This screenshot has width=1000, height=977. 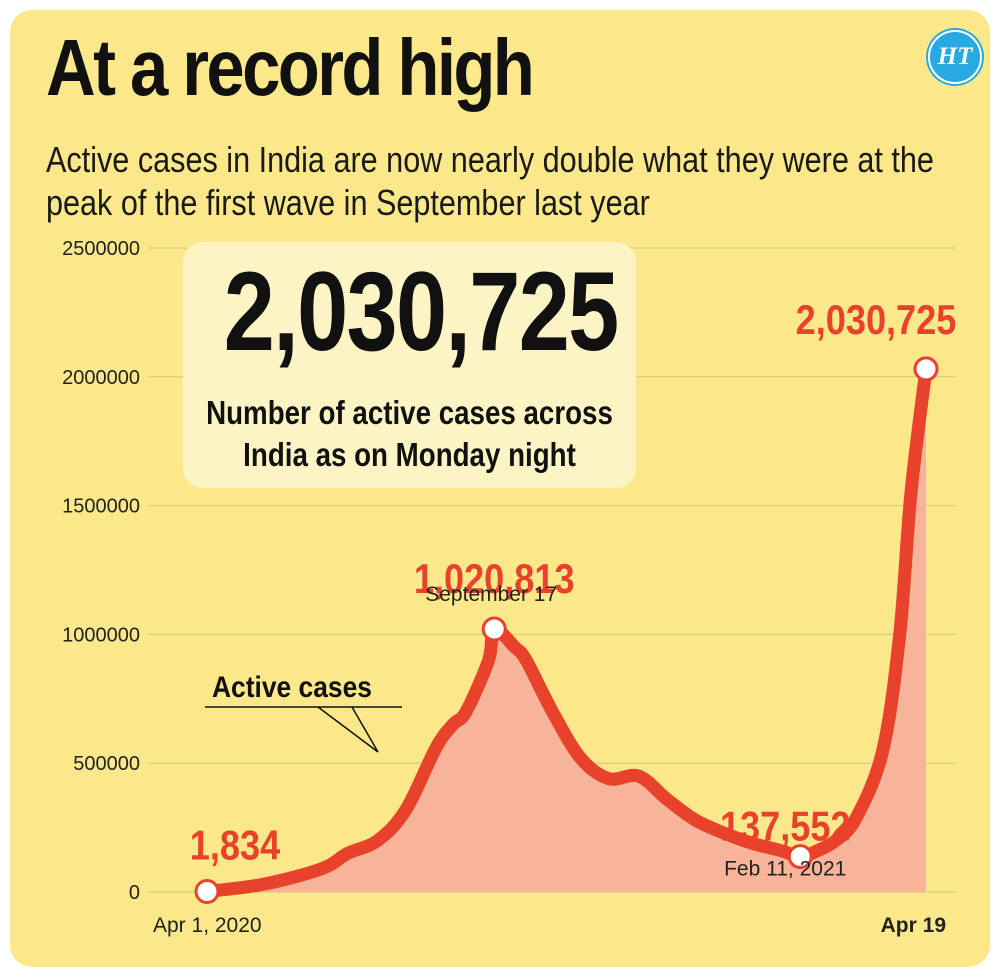 I want to click on y-tick-label: 0, so click(x=134, y=893).